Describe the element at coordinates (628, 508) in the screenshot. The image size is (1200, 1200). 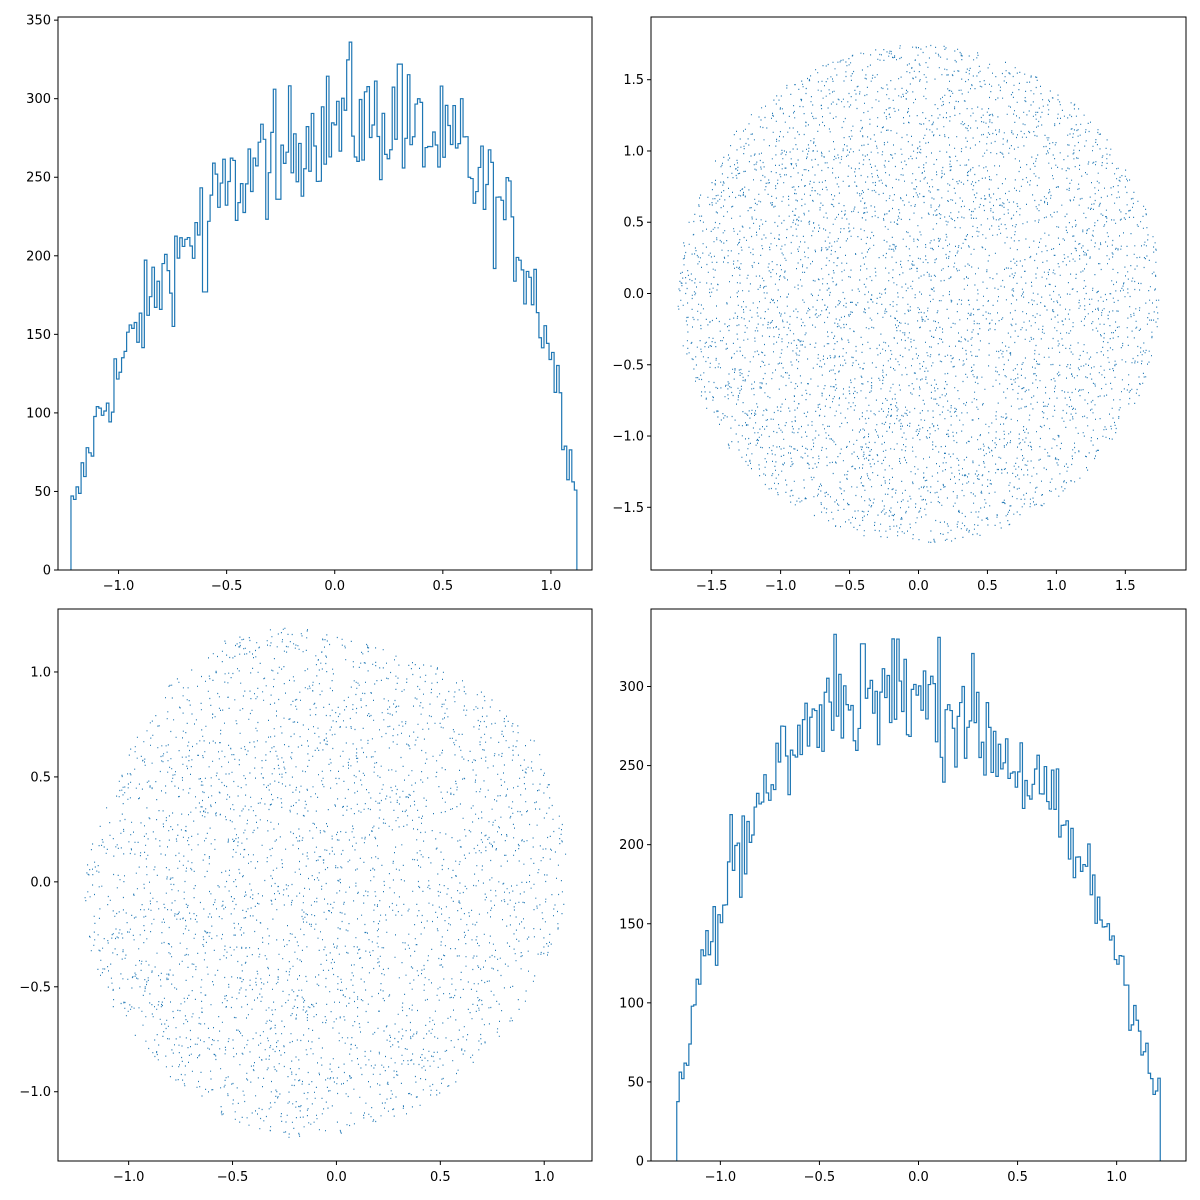
I see `y-tick-label: −1.5` at that location.